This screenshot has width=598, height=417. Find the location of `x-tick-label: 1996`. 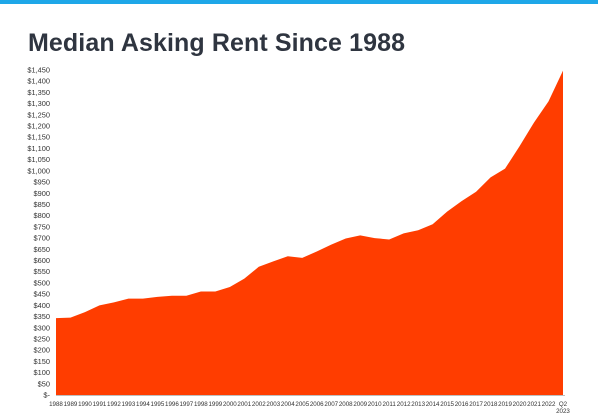

x-tick-label: 1996 is located at coordinates (172, 404).